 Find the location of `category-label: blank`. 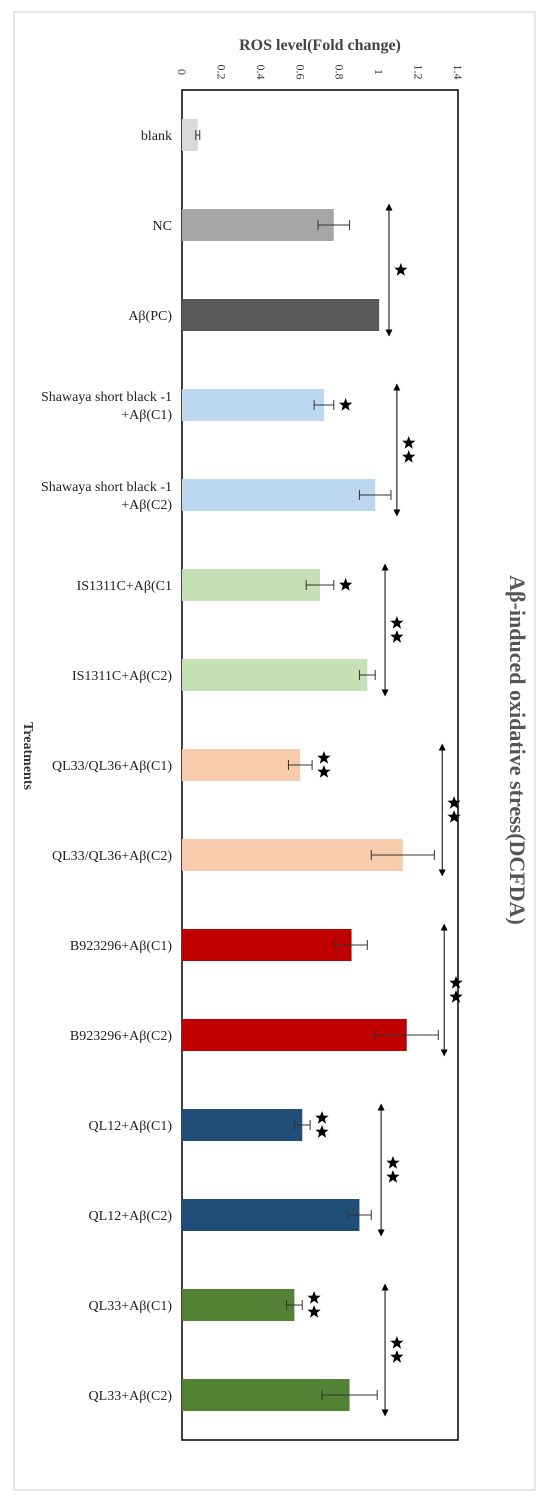

category-label: blank is located at coordinates (156, 136).